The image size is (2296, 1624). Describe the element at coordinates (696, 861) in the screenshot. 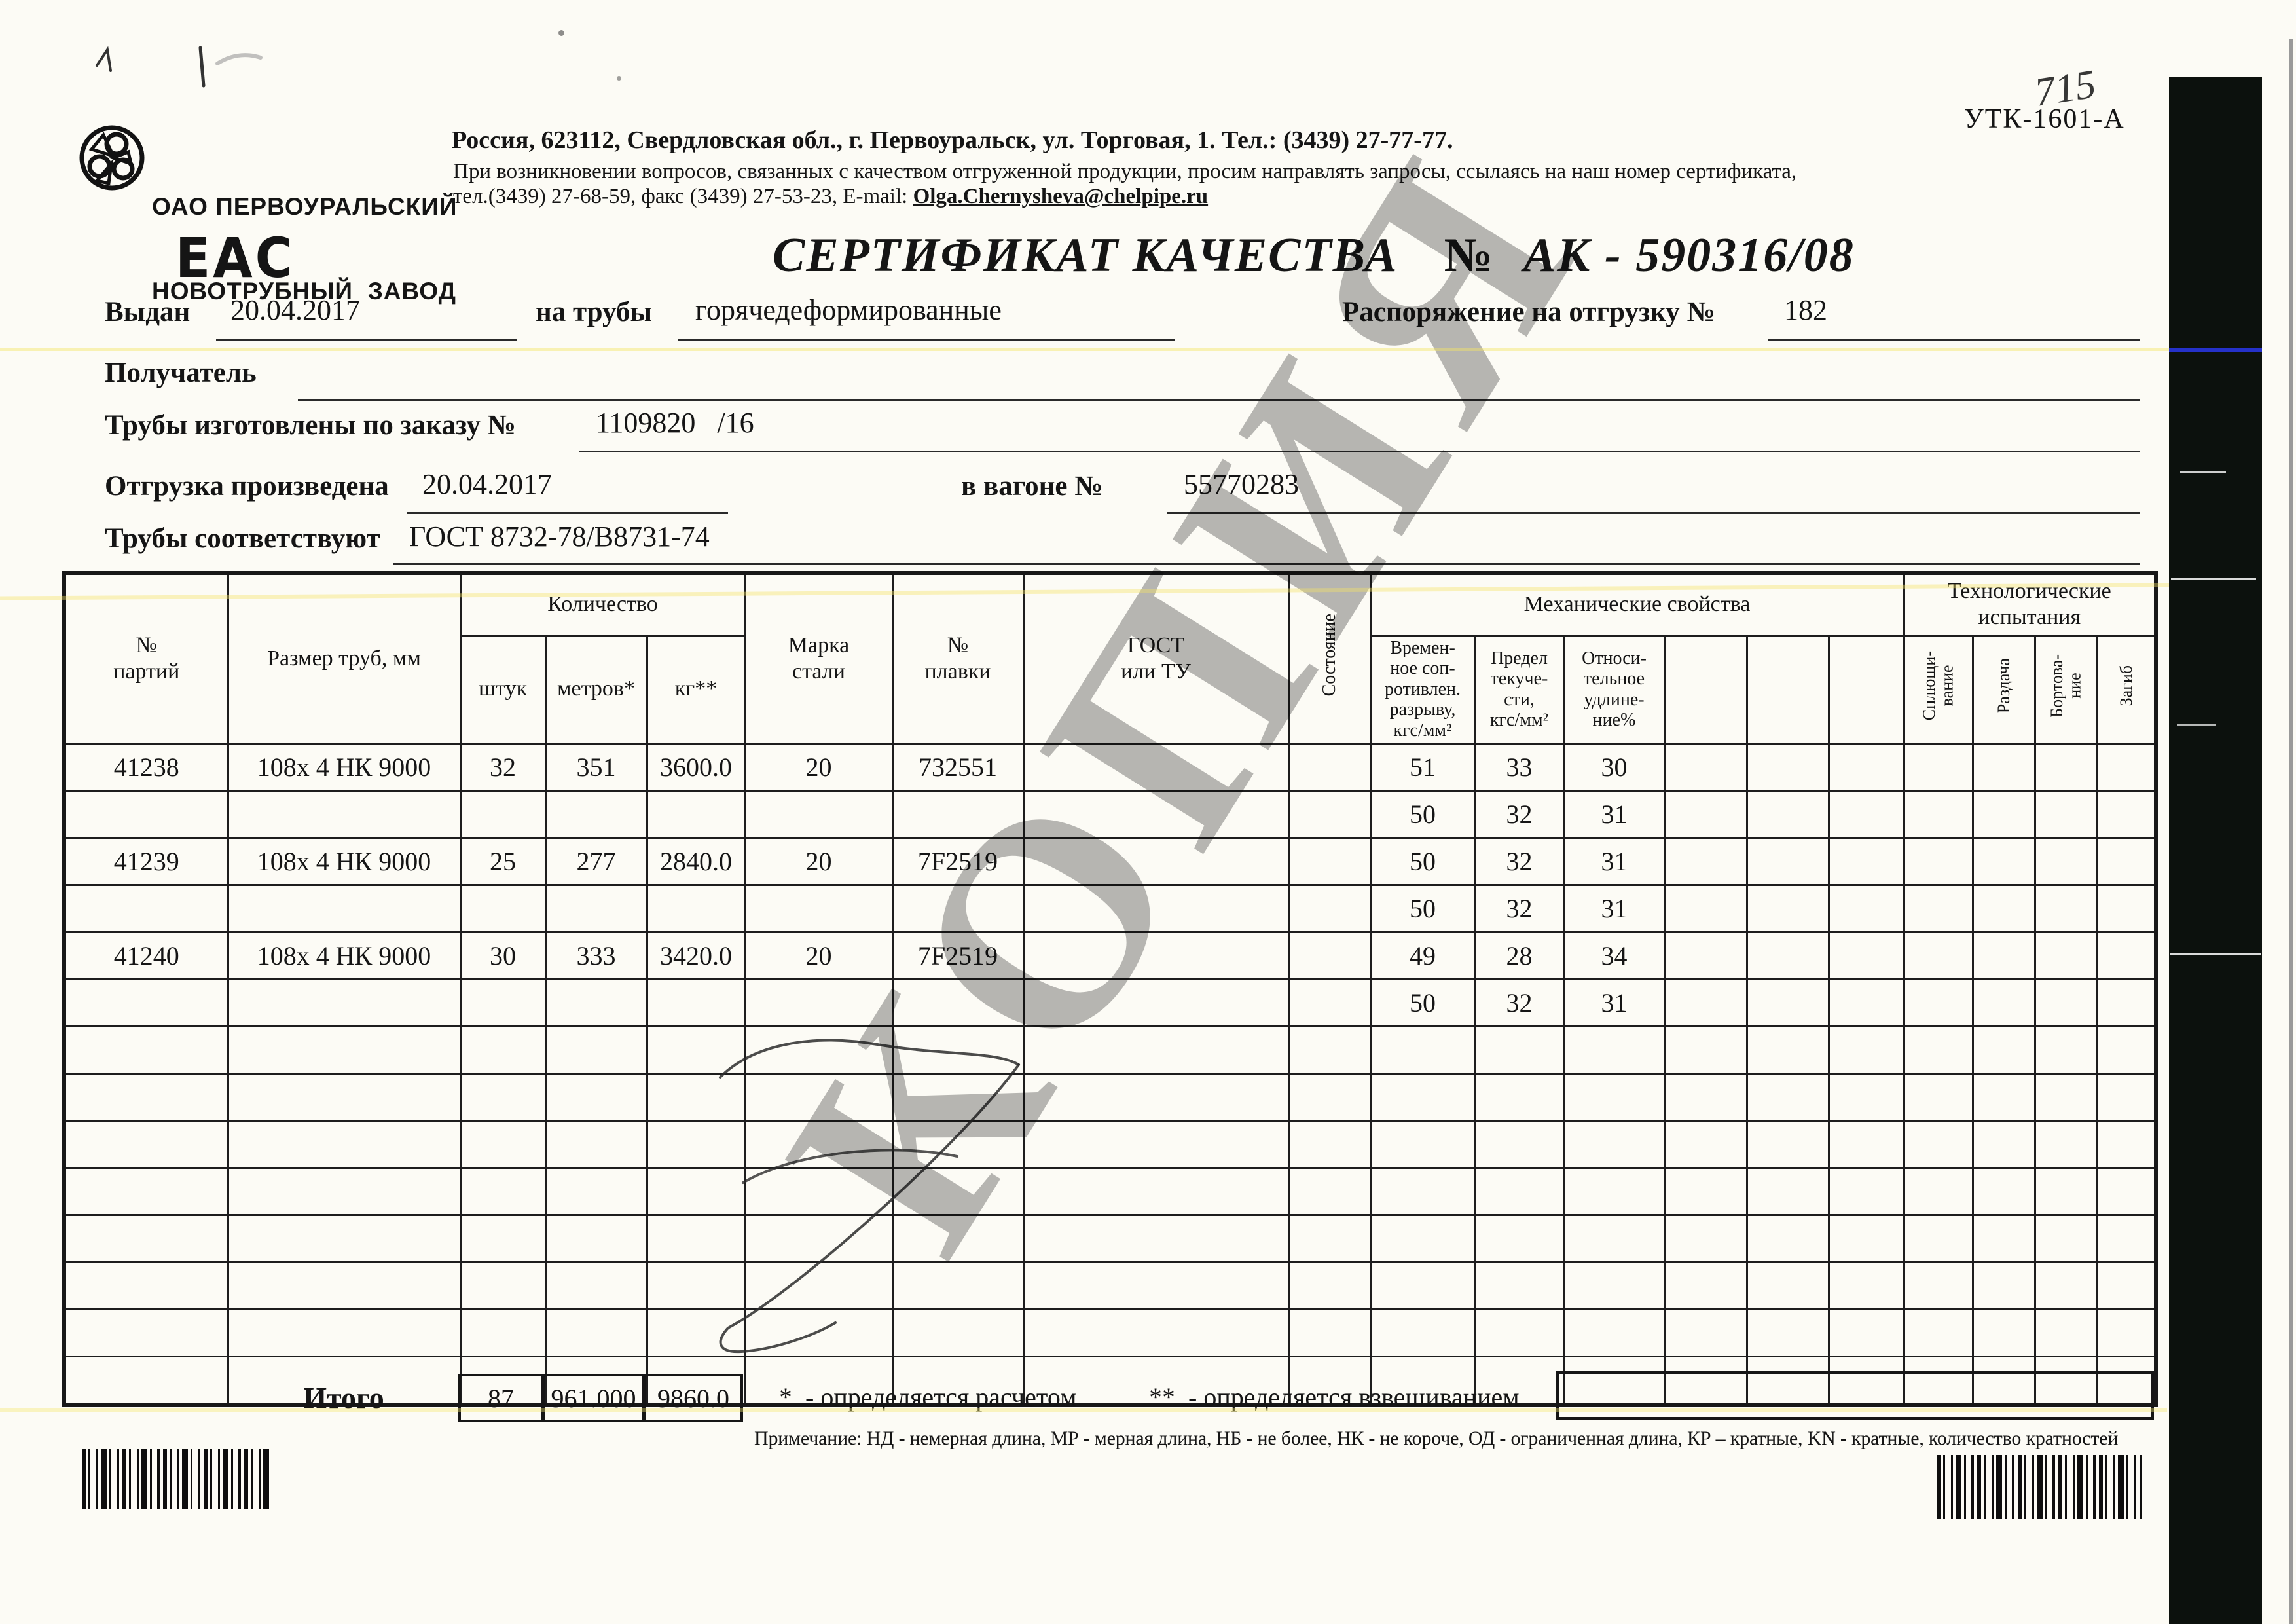

I see `cell-kg: 2840.0` at that location.